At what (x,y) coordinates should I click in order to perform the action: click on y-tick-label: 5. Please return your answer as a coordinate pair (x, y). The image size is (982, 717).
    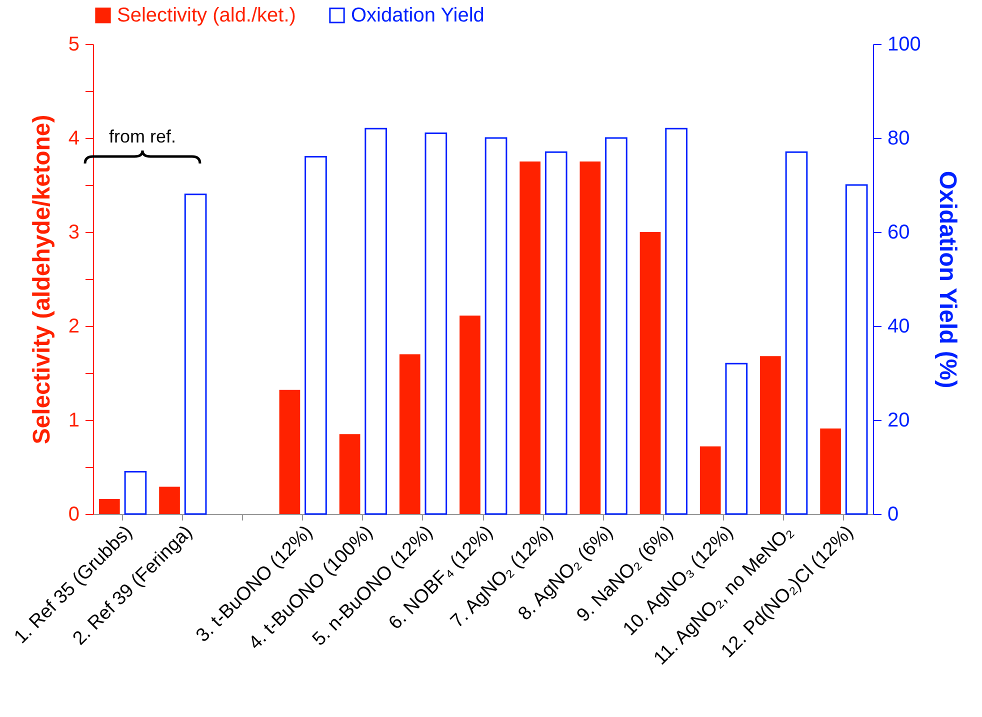
    Looking at the image, I should click on (74, 45).